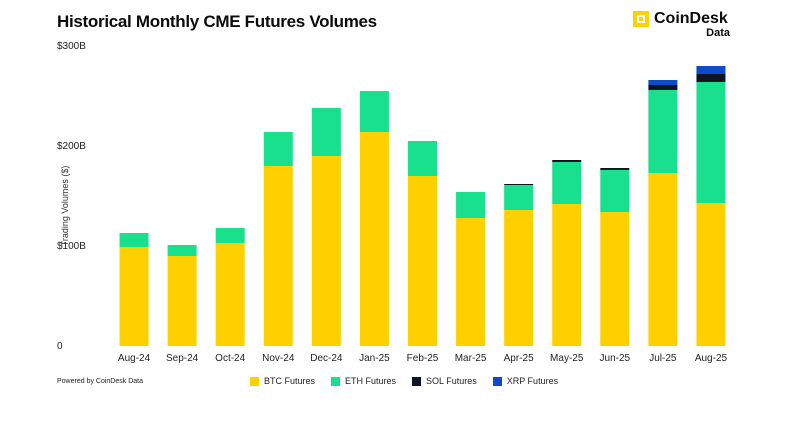 The width and height of the screenshot is (791, 422). I want to click on y-tick-label: $200B, so click(71, 146).